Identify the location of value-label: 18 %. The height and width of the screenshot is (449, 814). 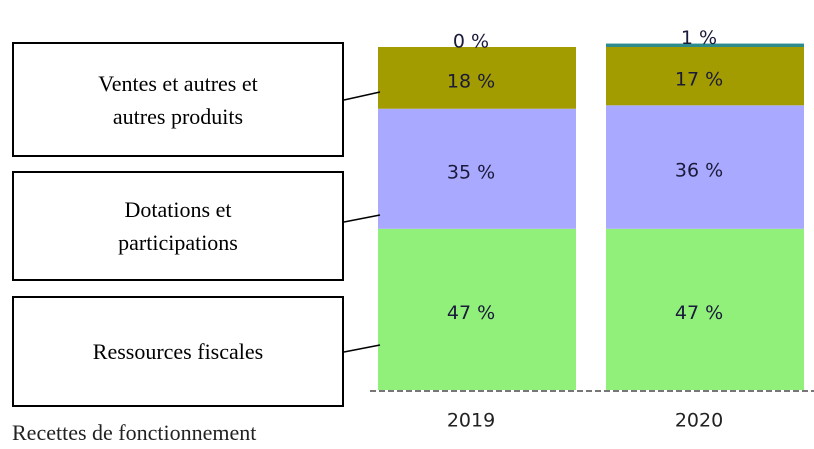
(471, 81).